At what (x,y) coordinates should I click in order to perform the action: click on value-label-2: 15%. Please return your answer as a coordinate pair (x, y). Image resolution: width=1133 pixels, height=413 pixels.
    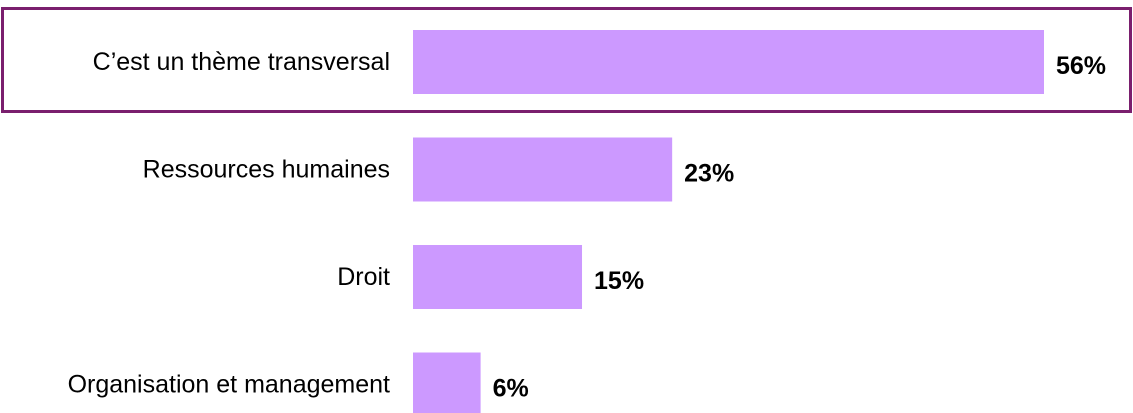
    Looking at the image, I should click on (619, 281).